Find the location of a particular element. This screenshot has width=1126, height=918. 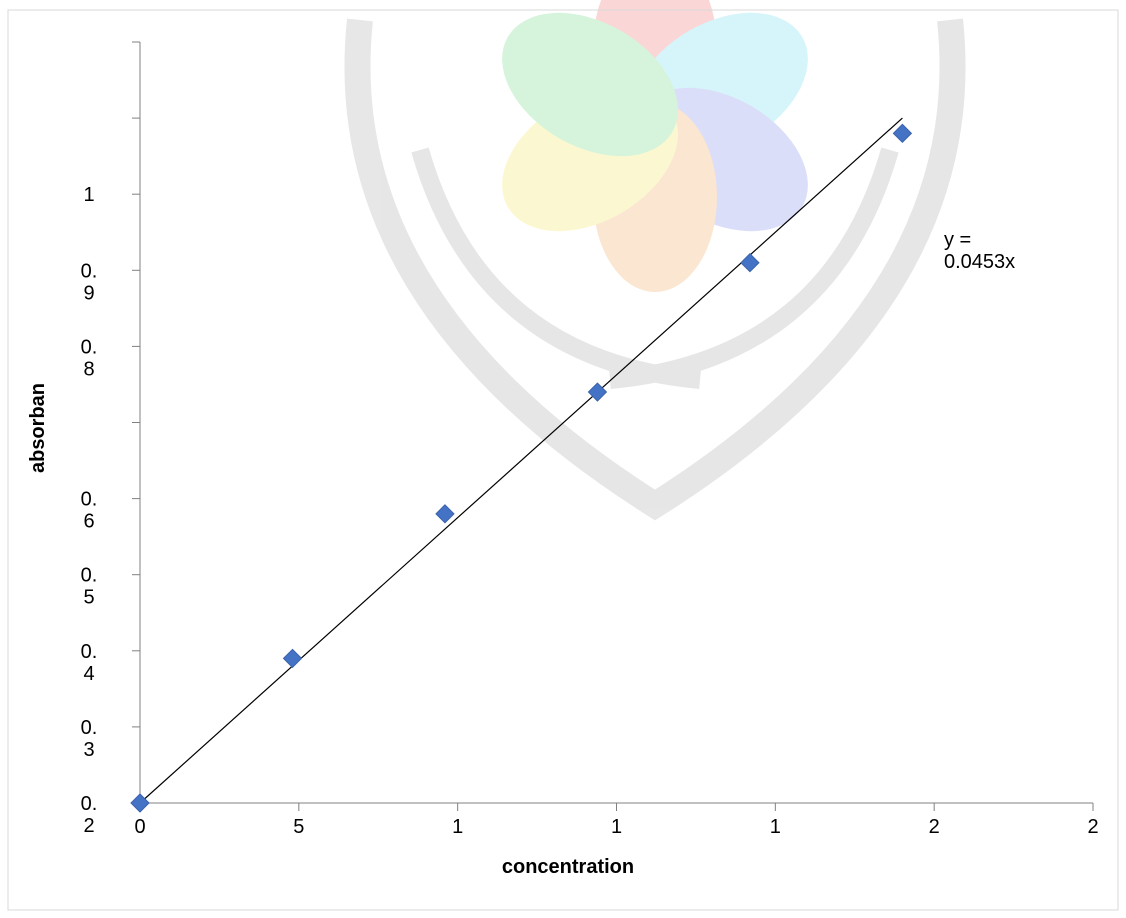

y-axis-title: absorban is located at coordinates (38, 428).